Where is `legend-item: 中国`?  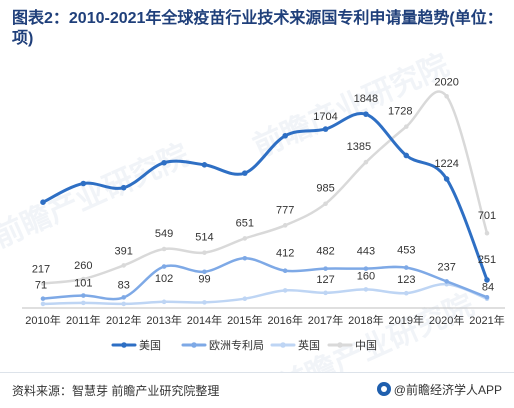
legend-item: 中国 is located at coordinates (352, 345).